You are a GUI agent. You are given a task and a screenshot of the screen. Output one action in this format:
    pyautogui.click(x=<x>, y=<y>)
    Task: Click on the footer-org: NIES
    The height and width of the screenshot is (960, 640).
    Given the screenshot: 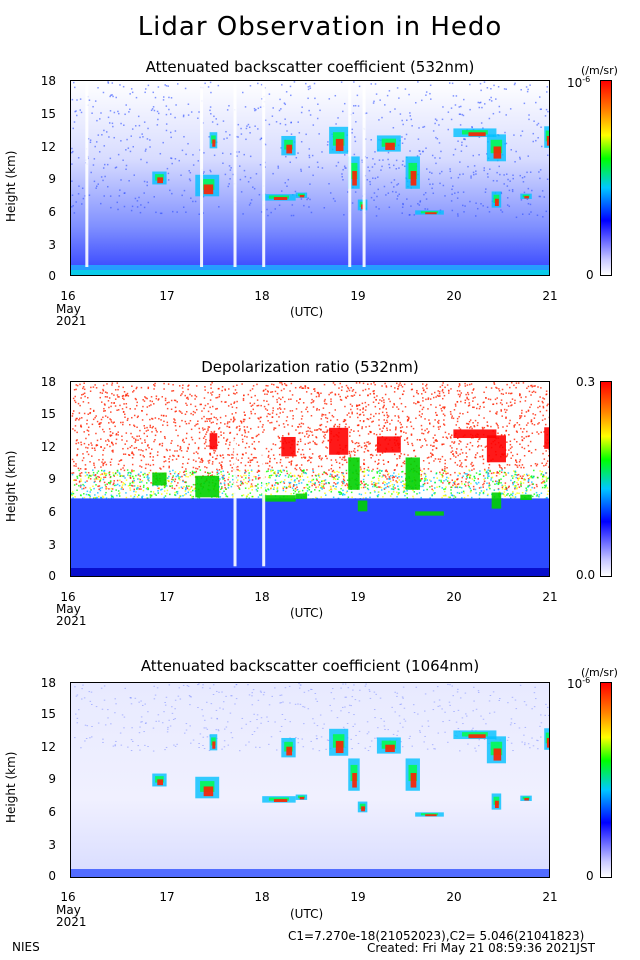 What is the action you would take?
    pyautogui.click(x=26, y=947)
    